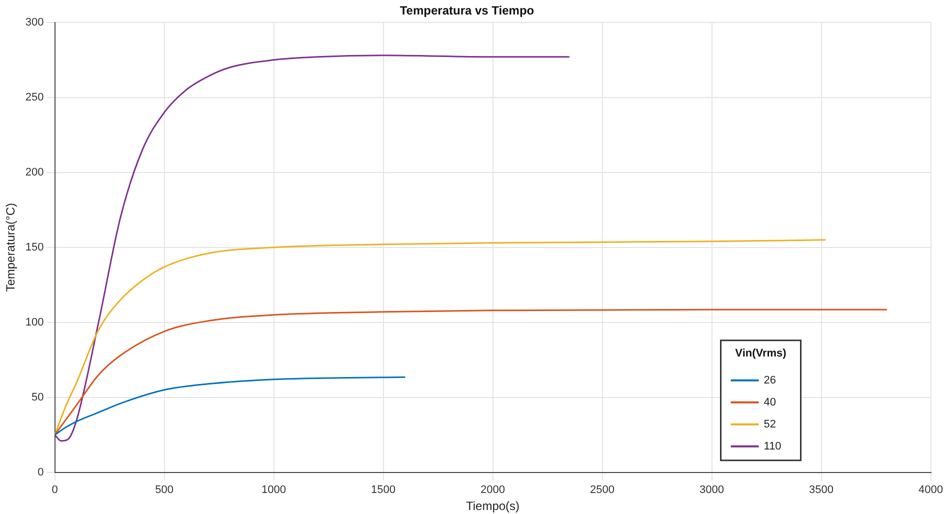 This screenshot has height=514, width=946. Describe the element at coordinates (492, 490) in the screenshot. I see `x-tick-label: 2000` at that location.